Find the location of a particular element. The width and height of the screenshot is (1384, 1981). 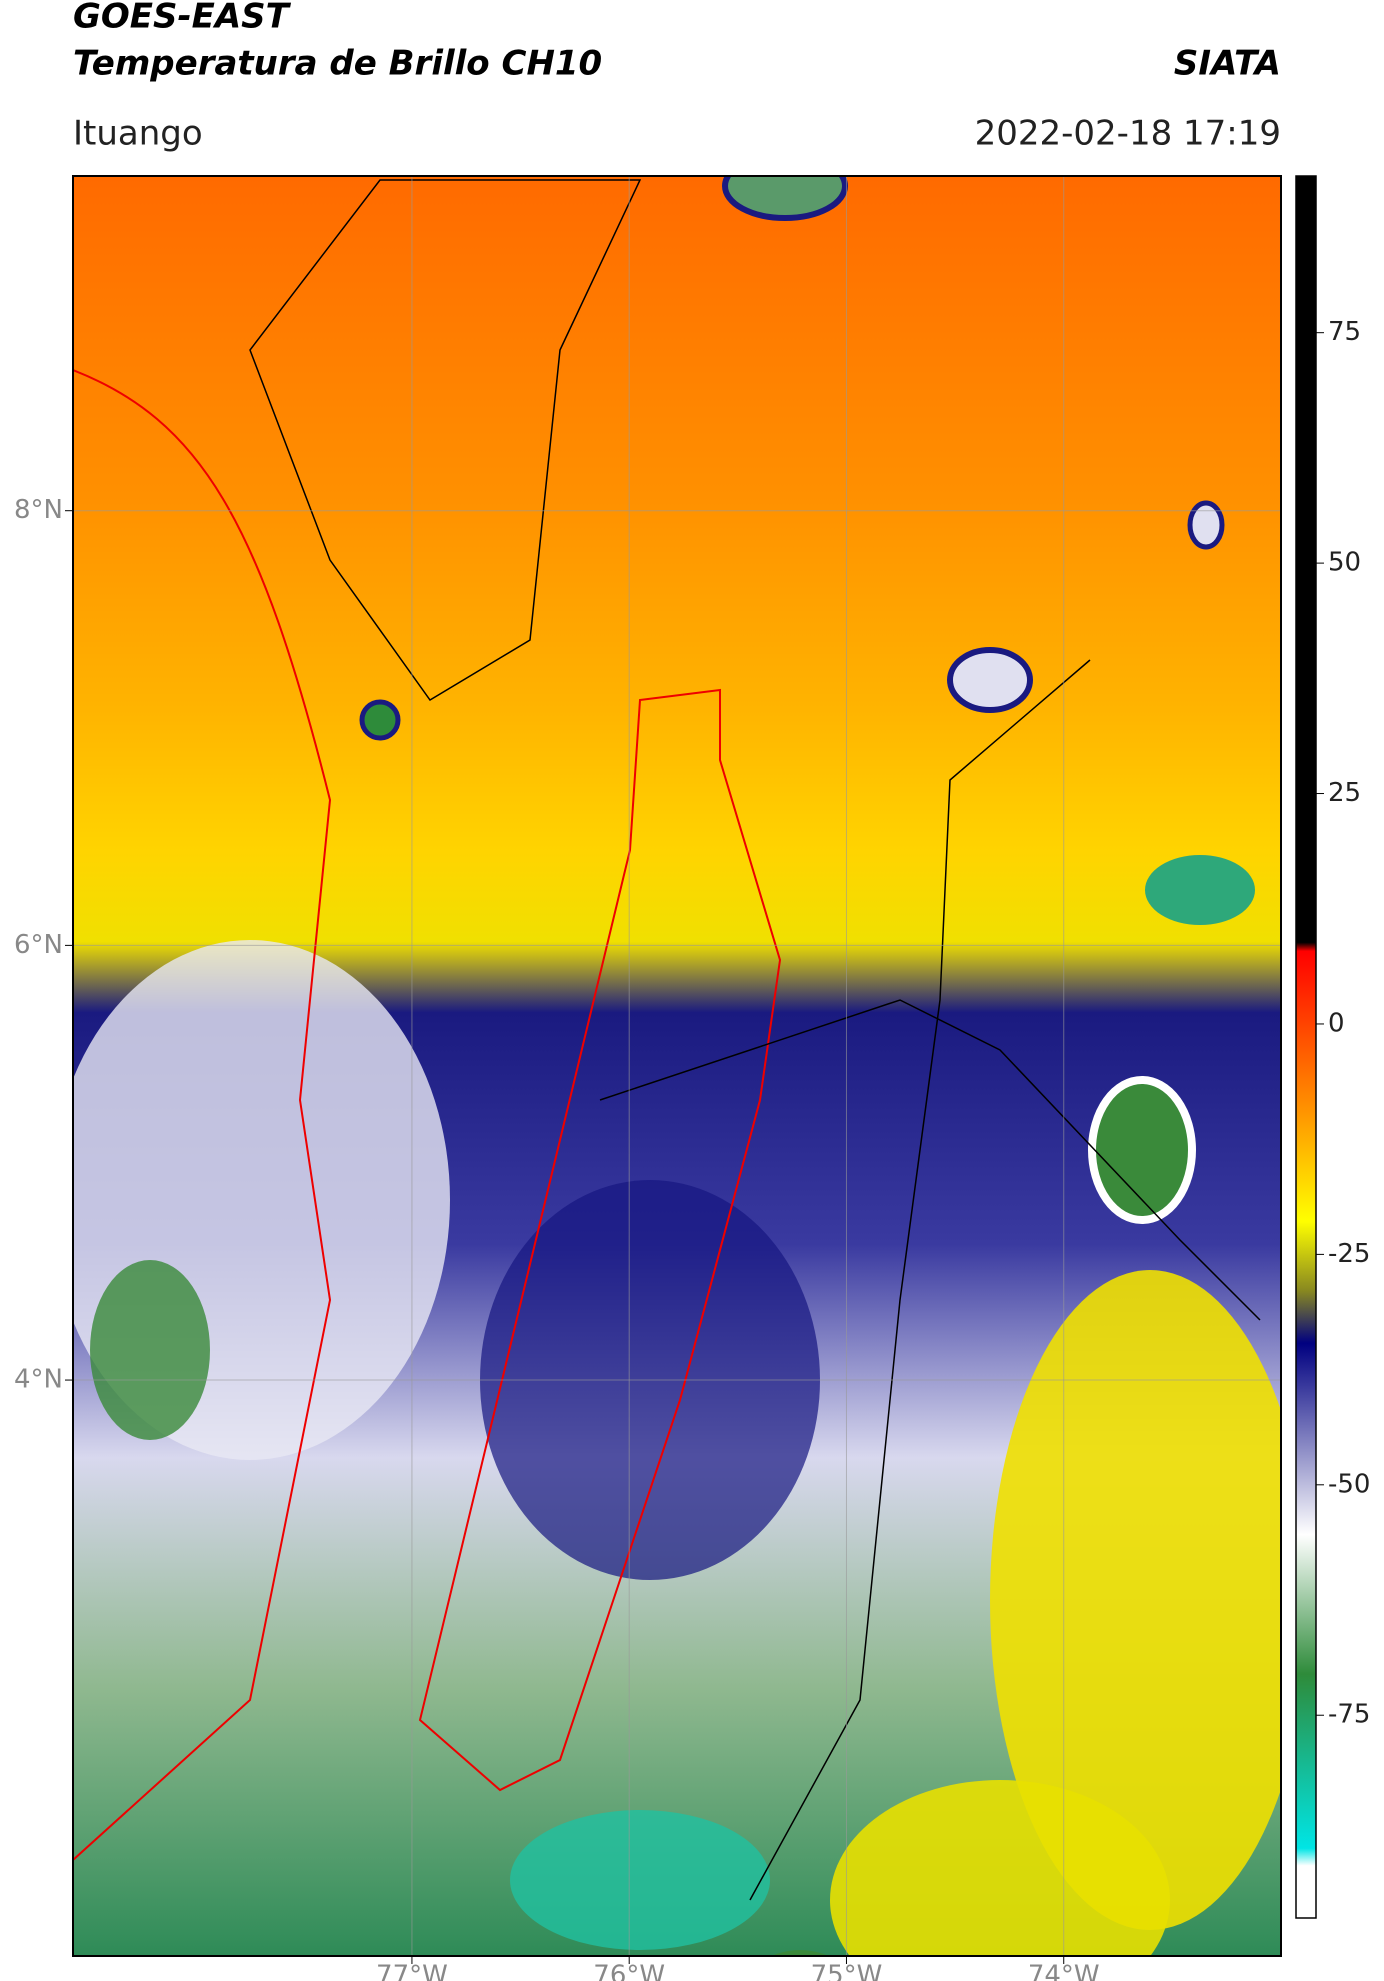

title: GOES-EAST is located at coordinates (182, 18).